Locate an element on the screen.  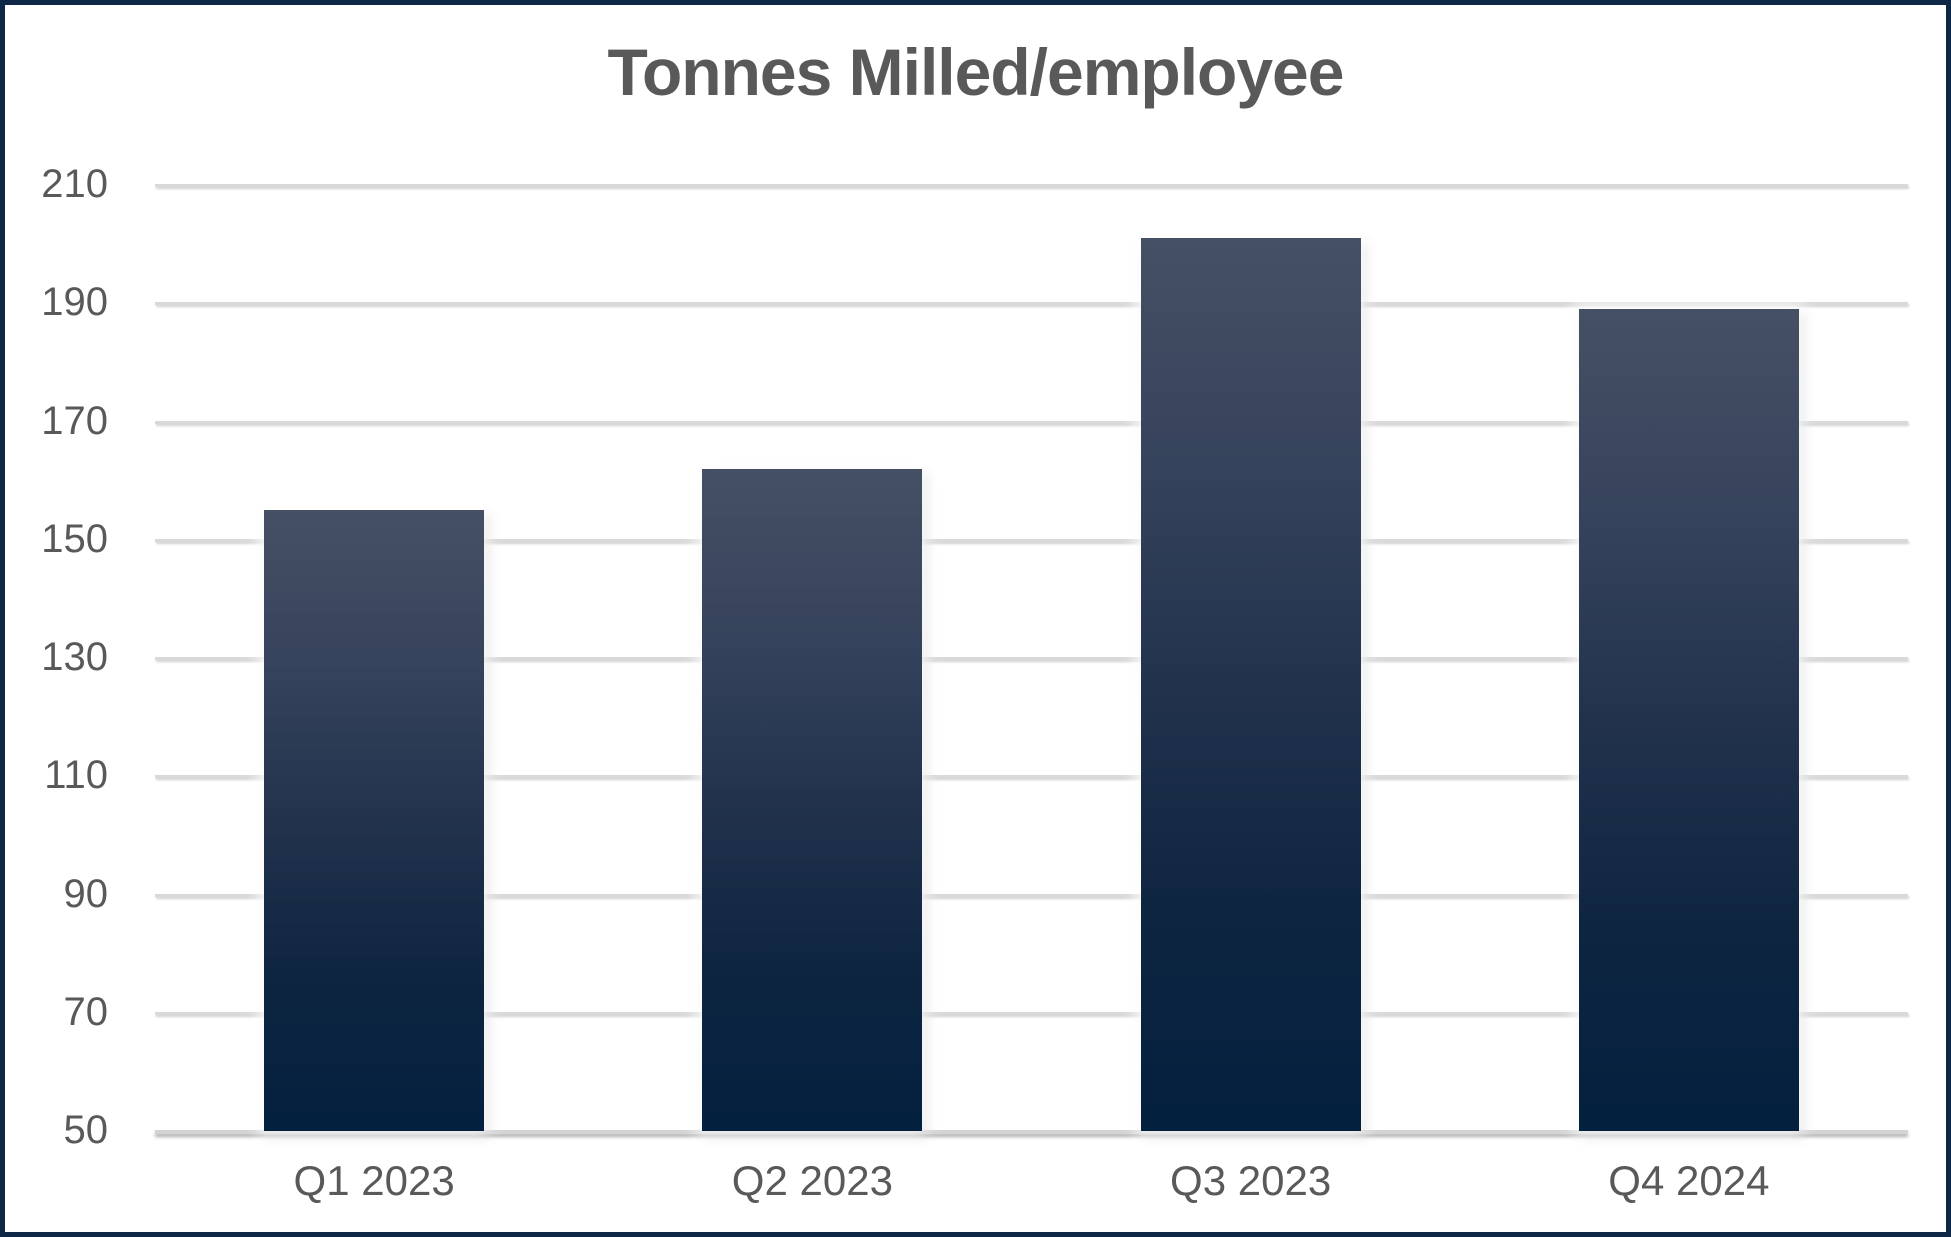
bar-q4-2024 is located at coordinates (1688, 720).